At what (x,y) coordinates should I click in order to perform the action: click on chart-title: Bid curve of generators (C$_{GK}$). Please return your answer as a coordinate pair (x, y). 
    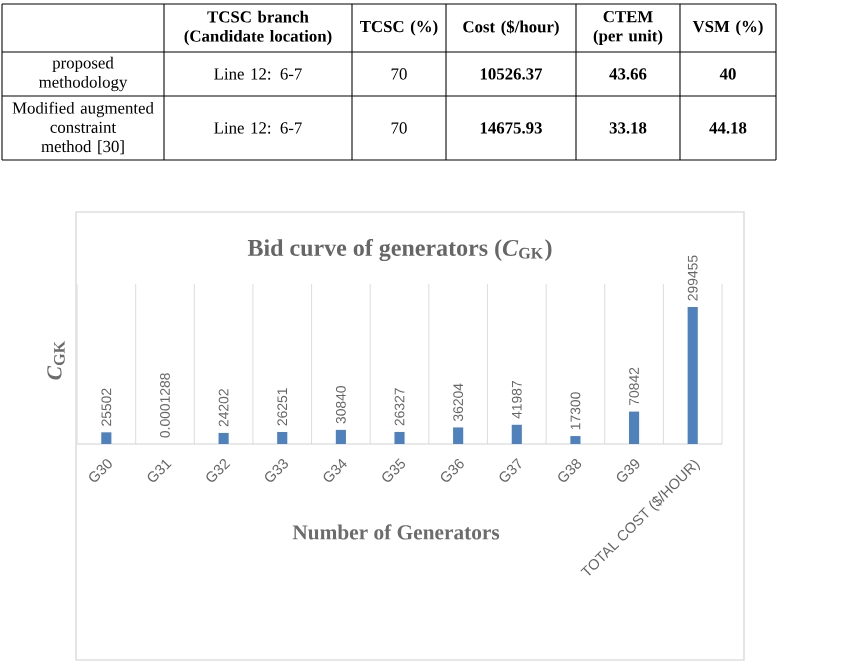
    Looking at the image, I should click on (399, 250).